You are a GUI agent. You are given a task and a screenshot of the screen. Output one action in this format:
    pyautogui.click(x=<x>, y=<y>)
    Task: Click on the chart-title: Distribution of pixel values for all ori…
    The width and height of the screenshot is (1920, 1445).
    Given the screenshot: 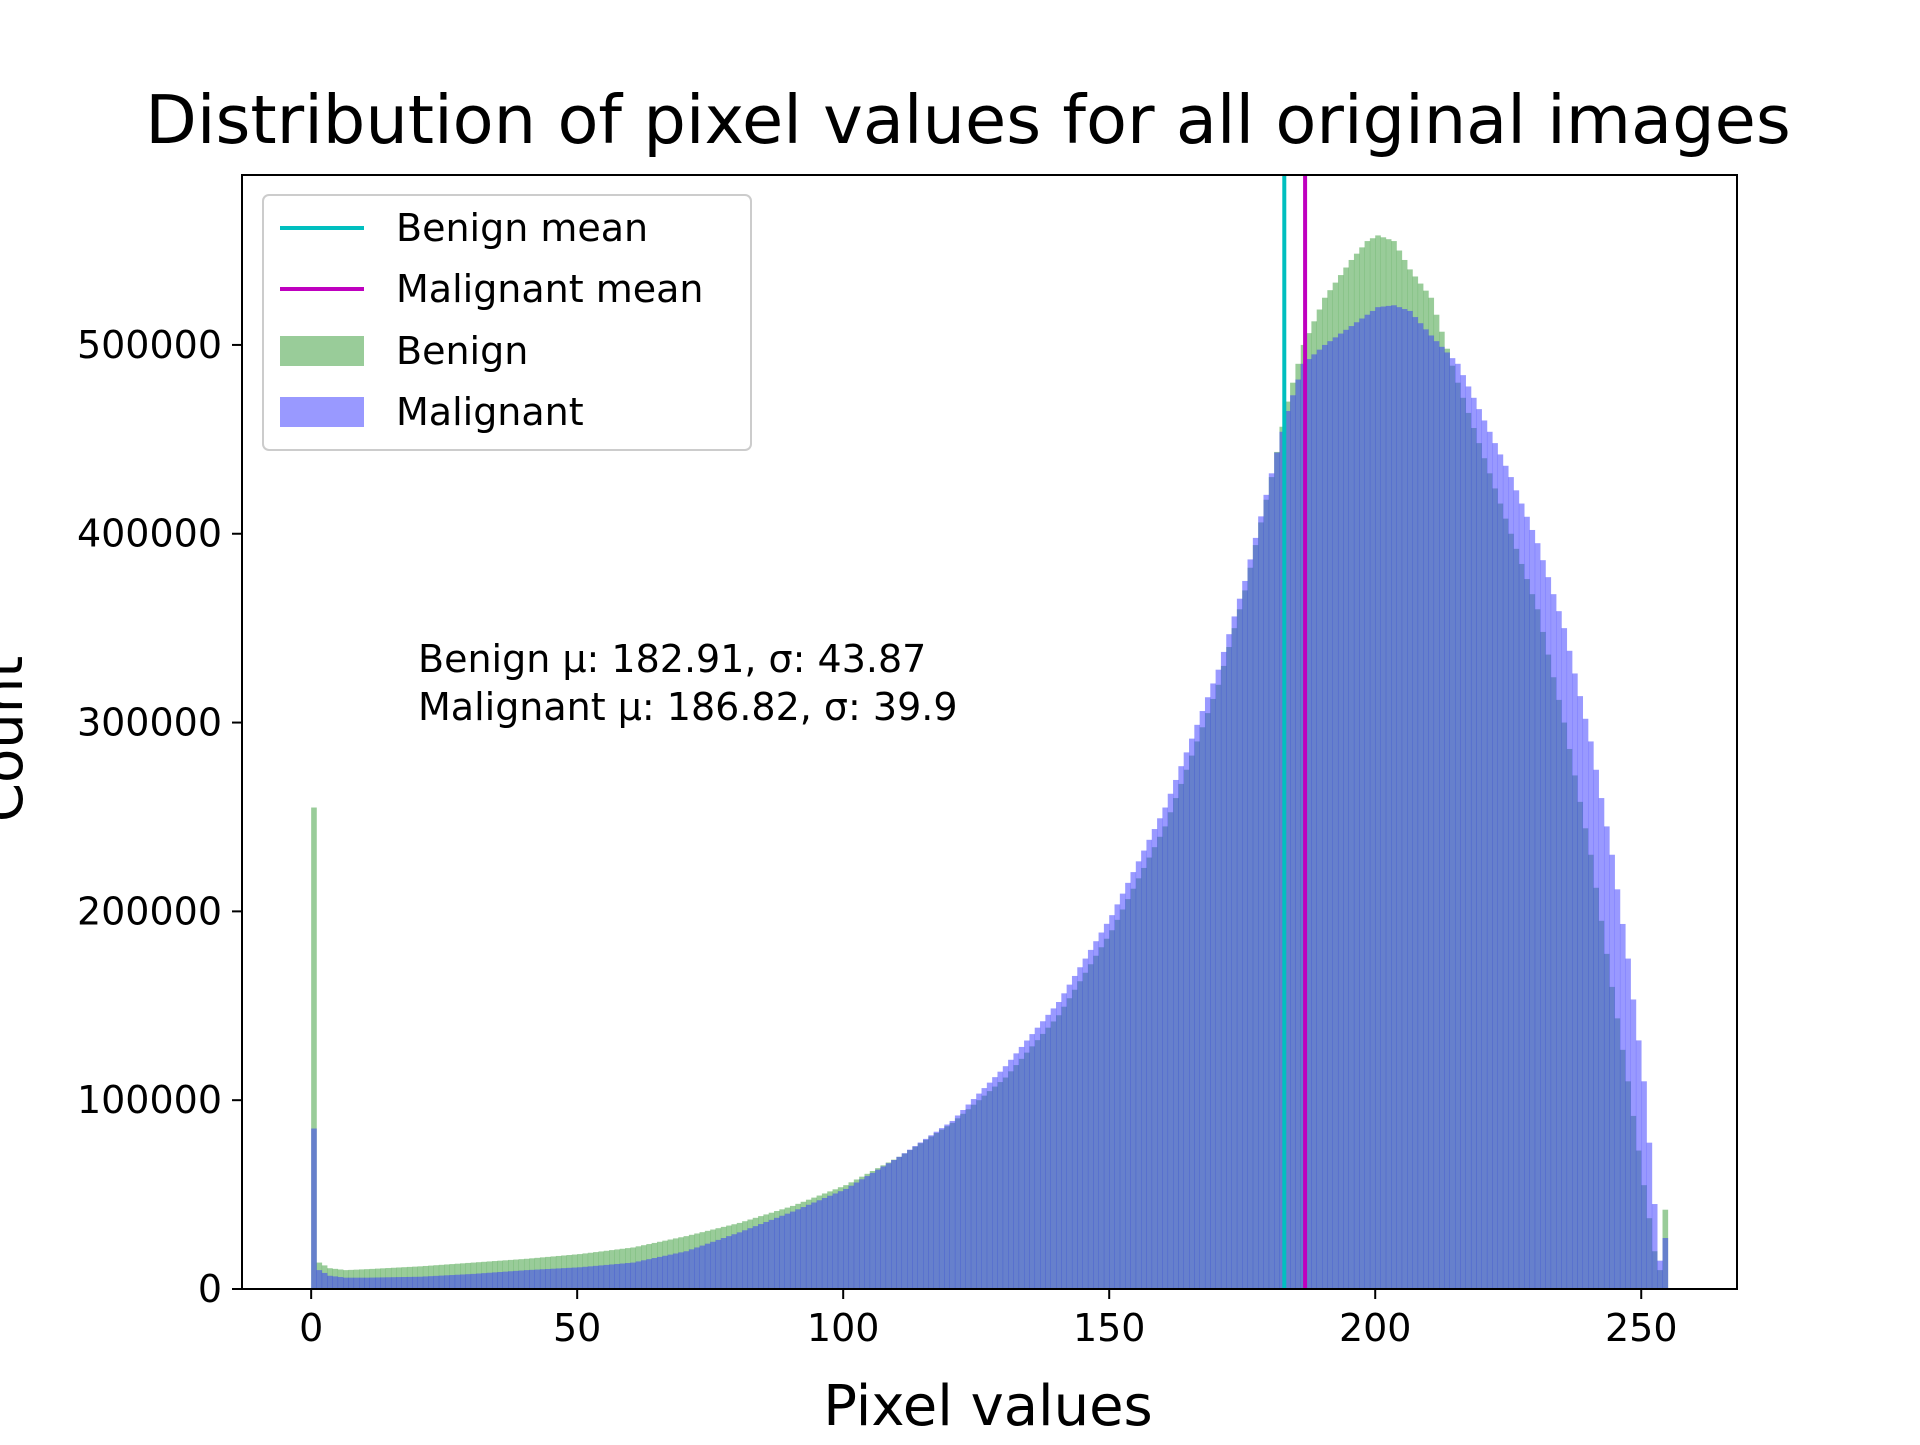 What is the action you would take?
    pyautogui.click(x=967, y=120)
    